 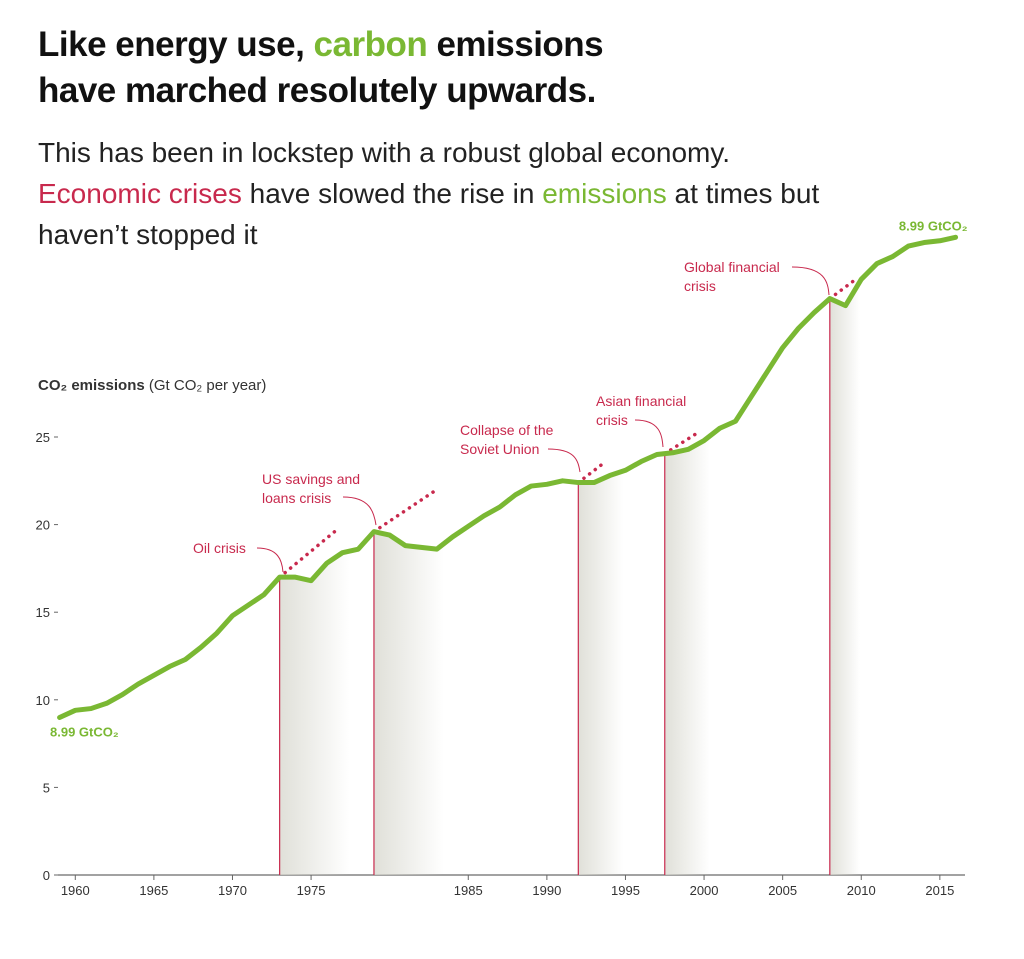 What do you see at coordinates (43, 525) in the screenshot?
I see `y-tick-label: 20` at bounding box center [43, 525].